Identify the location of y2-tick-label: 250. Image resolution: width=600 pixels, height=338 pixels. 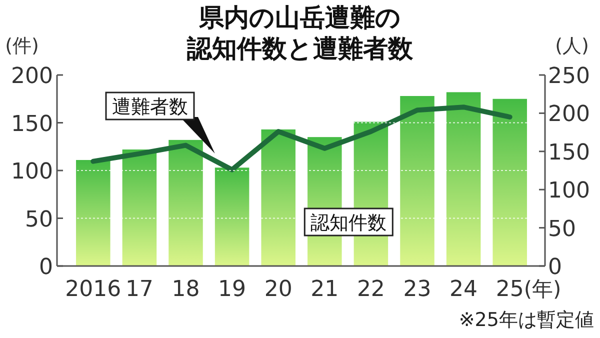
(569, 76).